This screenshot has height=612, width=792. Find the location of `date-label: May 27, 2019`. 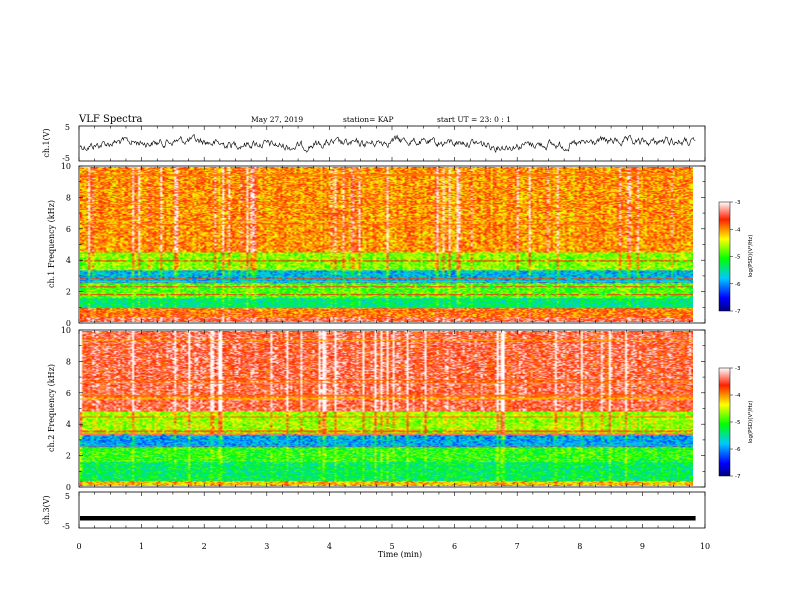

date-label: May 27, 2019 is located at coordinates (277, 119).